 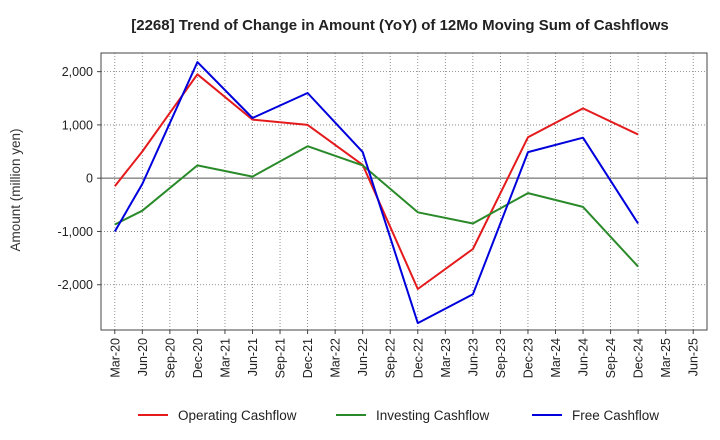 What do you see at coordinates (77, 72) in the screenshot?
I see `y-tick-label: 2,000` at bounding box center [77, 72].